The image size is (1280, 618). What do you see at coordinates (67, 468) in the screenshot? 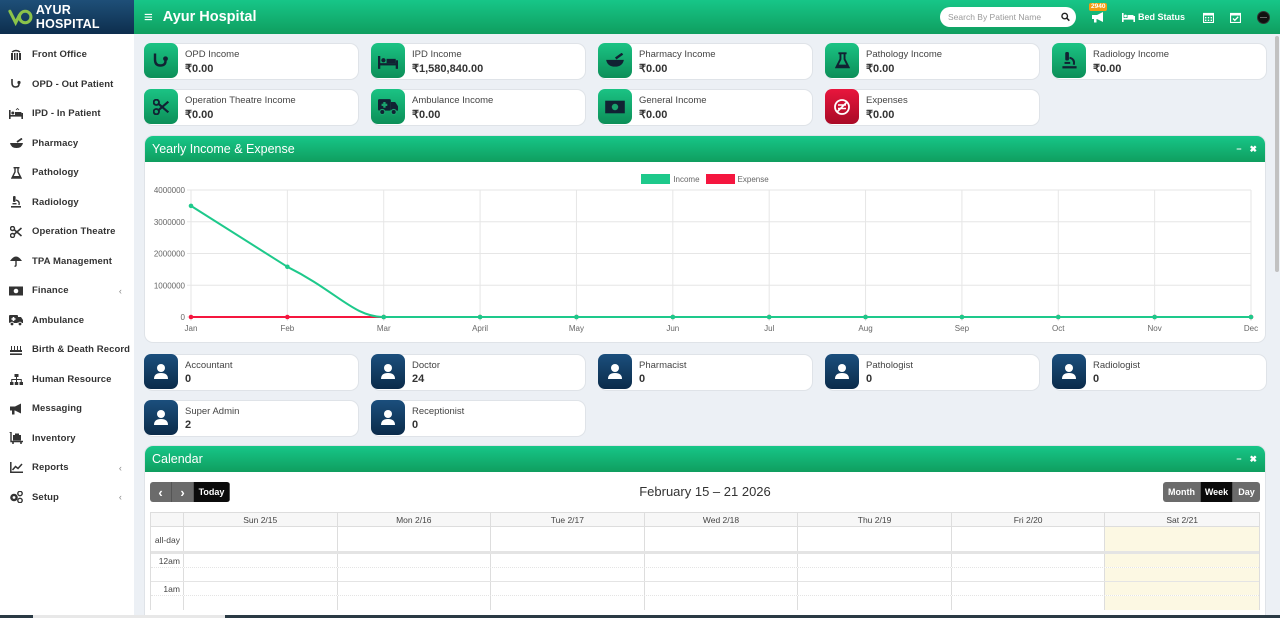
I see `sidebar-item-reports: Reports ‹` at bounding box center [67, 468].